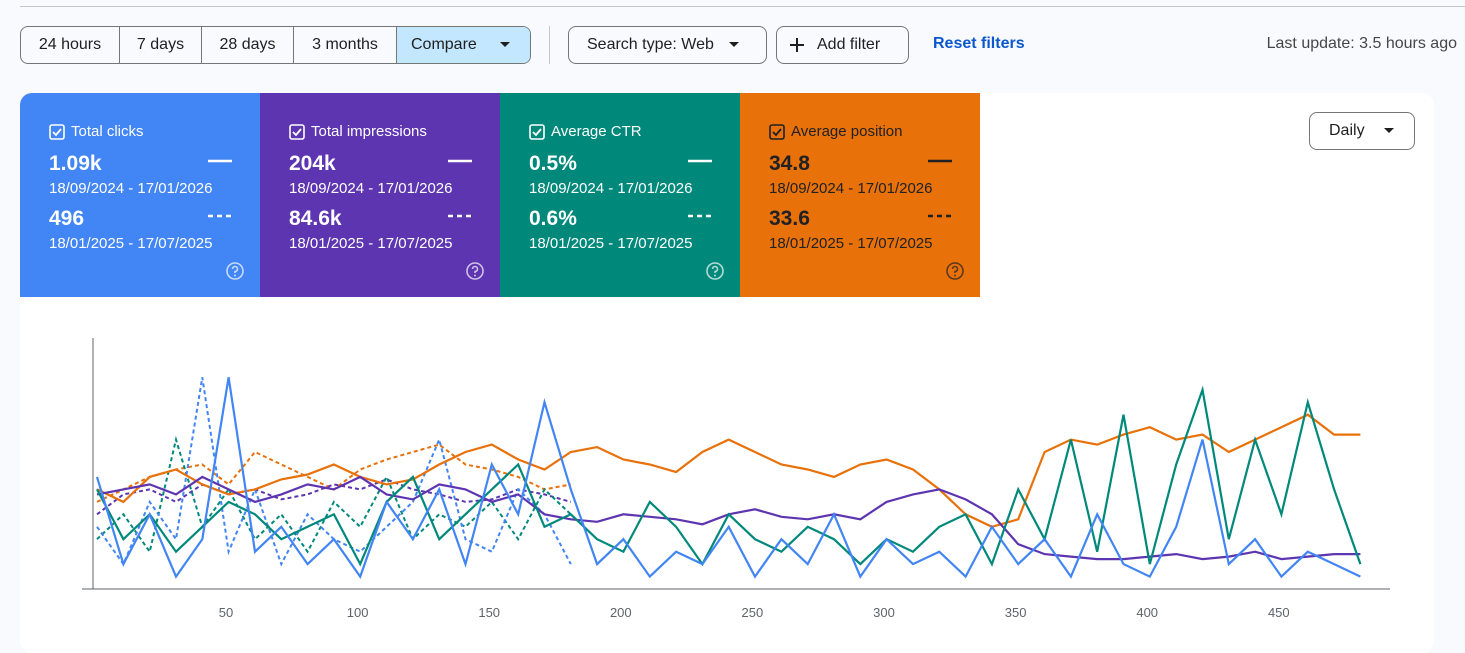 The width and height of the screenshot is (1465, 653). What do you see at coordinates (107, 131) in the screenshot?
I see `metric-name: Total clicks` at bounding box center [107, 131].